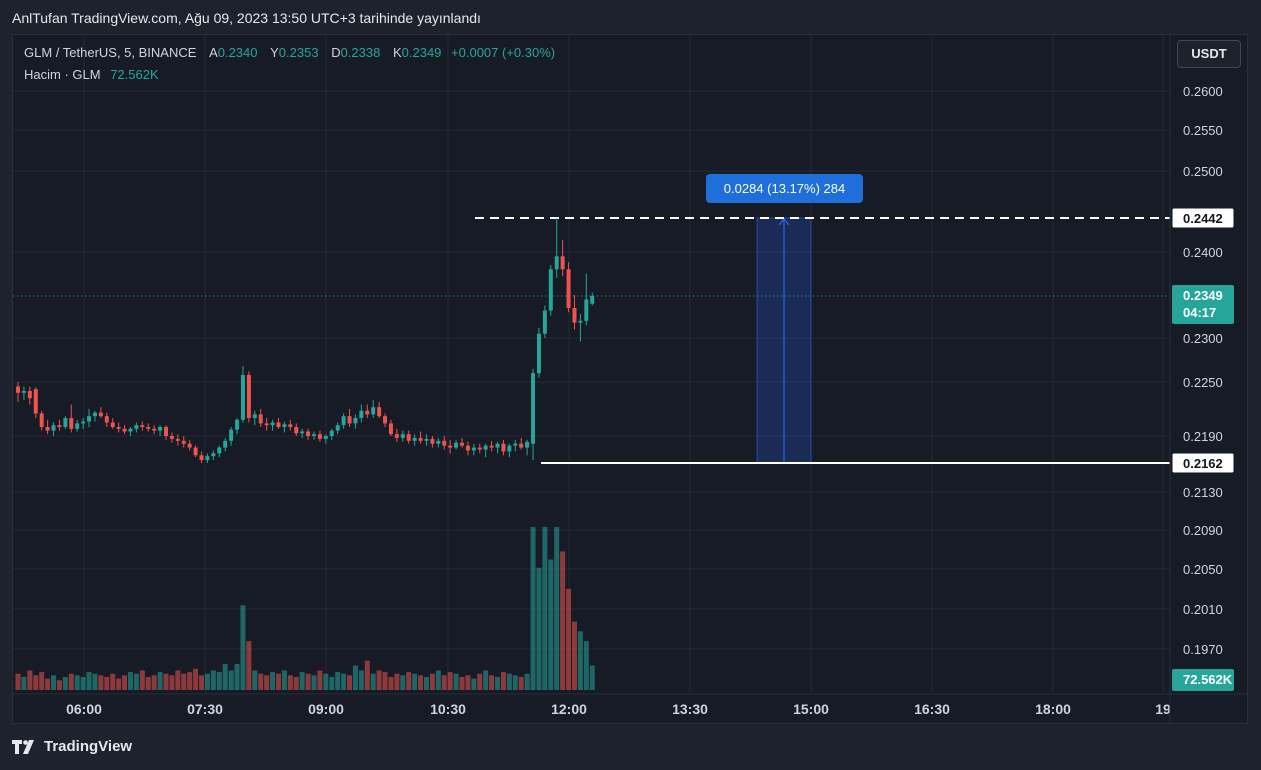 The height and width of the screenshot is (770, 1261). Describe the element at coordinates (1203, 436) in the screenshot. I see `price-axis-label: 0.2190` at that location.